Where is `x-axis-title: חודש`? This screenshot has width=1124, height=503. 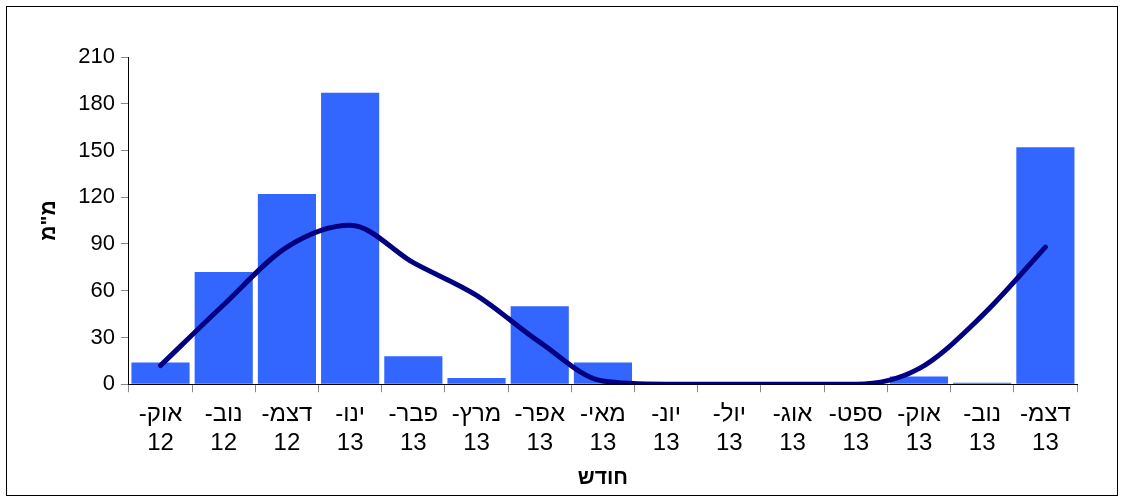 x-axis-title: חודש is located at coordinates (603, 477).